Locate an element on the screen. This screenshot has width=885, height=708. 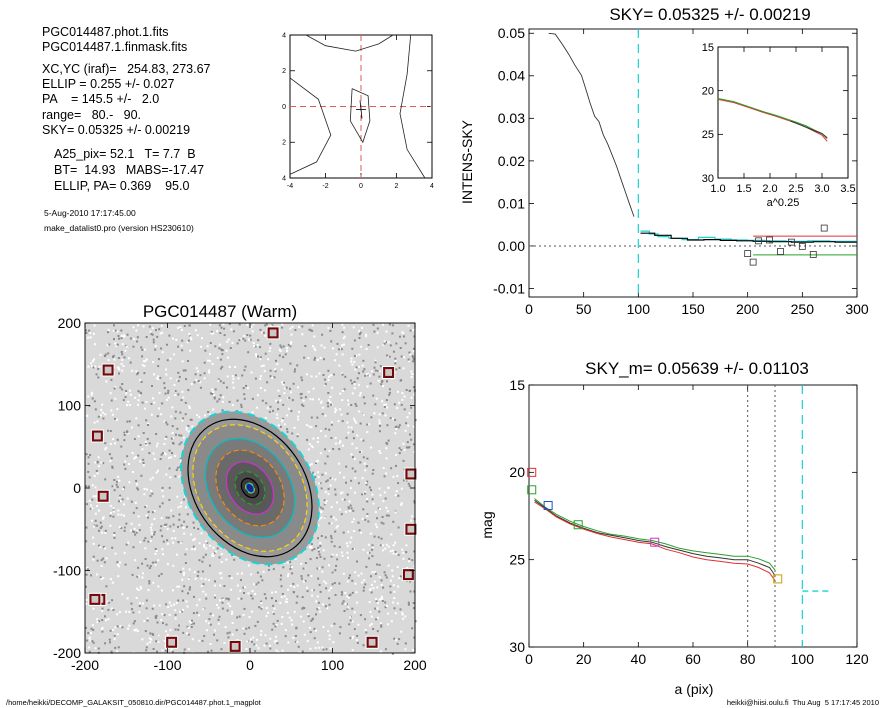
galaxy-y-tick-label: 0 is located at coordinates (77, 488).